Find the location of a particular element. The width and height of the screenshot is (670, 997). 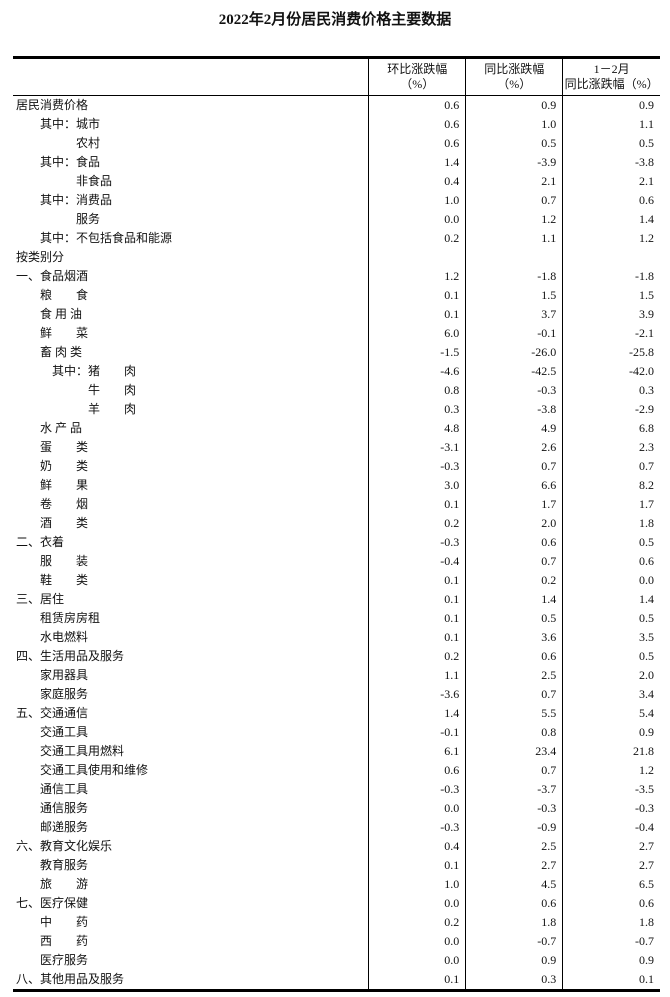

value-yoy: 1.7 is located at coordinates (514, 504).